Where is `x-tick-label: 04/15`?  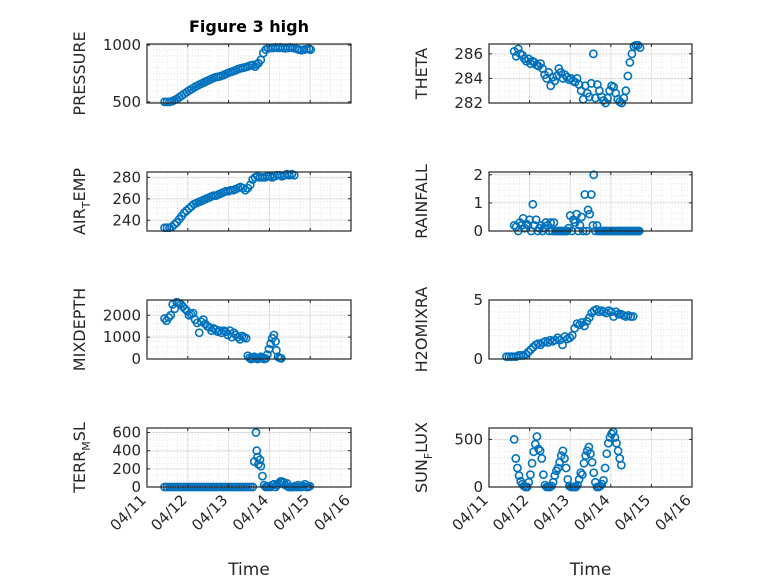
x-tick-label: 04/15 is located at coordinates (632, 512).